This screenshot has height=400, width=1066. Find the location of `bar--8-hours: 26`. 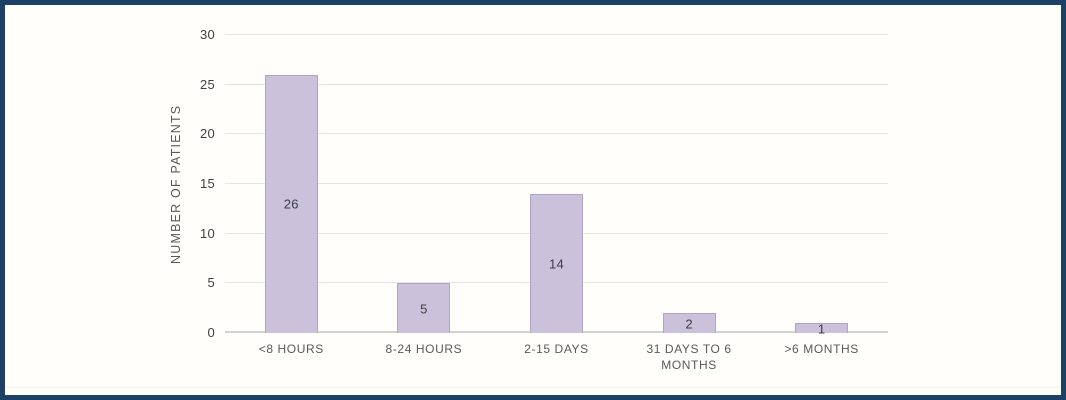

bar--8-hours: 26 is located at coordinates (291, 203).